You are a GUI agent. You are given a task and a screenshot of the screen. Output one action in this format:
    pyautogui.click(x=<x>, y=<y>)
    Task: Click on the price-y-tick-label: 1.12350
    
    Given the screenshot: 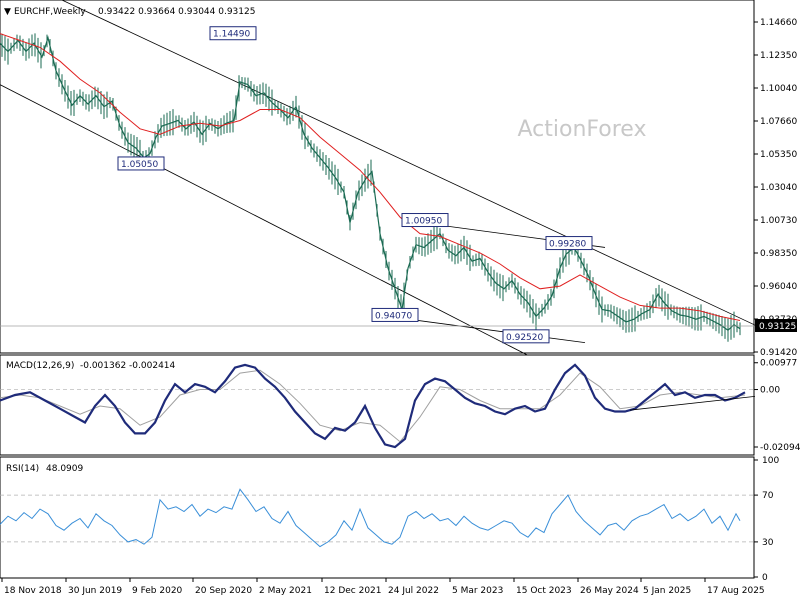 What is the action you would take?
    pyautogui.click(x=778, y=56)
    